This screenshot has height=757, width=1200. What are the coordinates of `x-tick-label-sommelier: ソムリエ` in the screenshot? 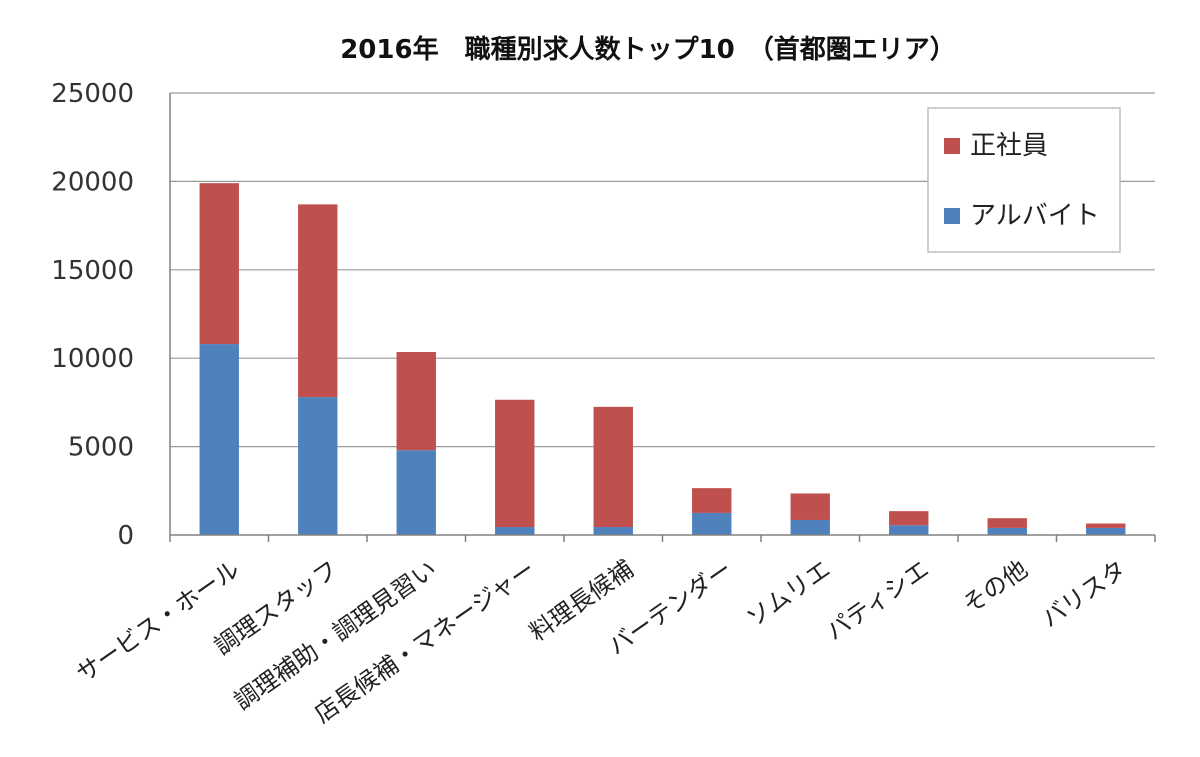 It's located at (788, 594).